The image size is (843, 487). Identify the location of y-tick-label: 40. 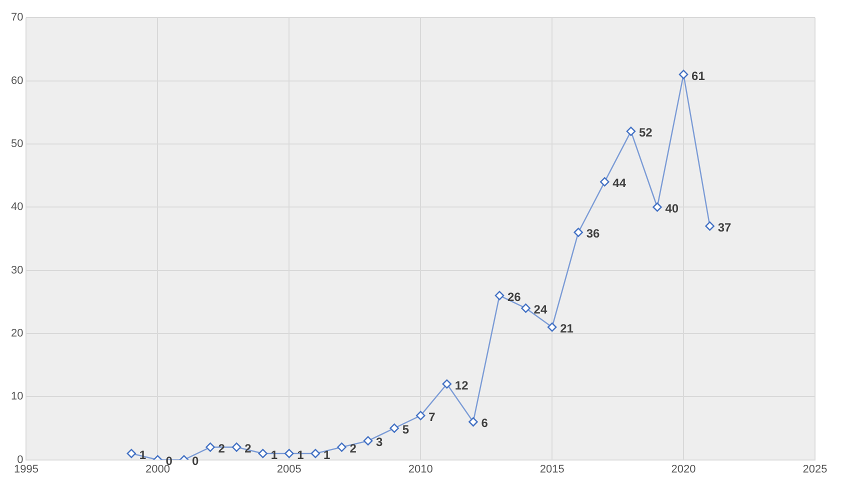
(17, 207).